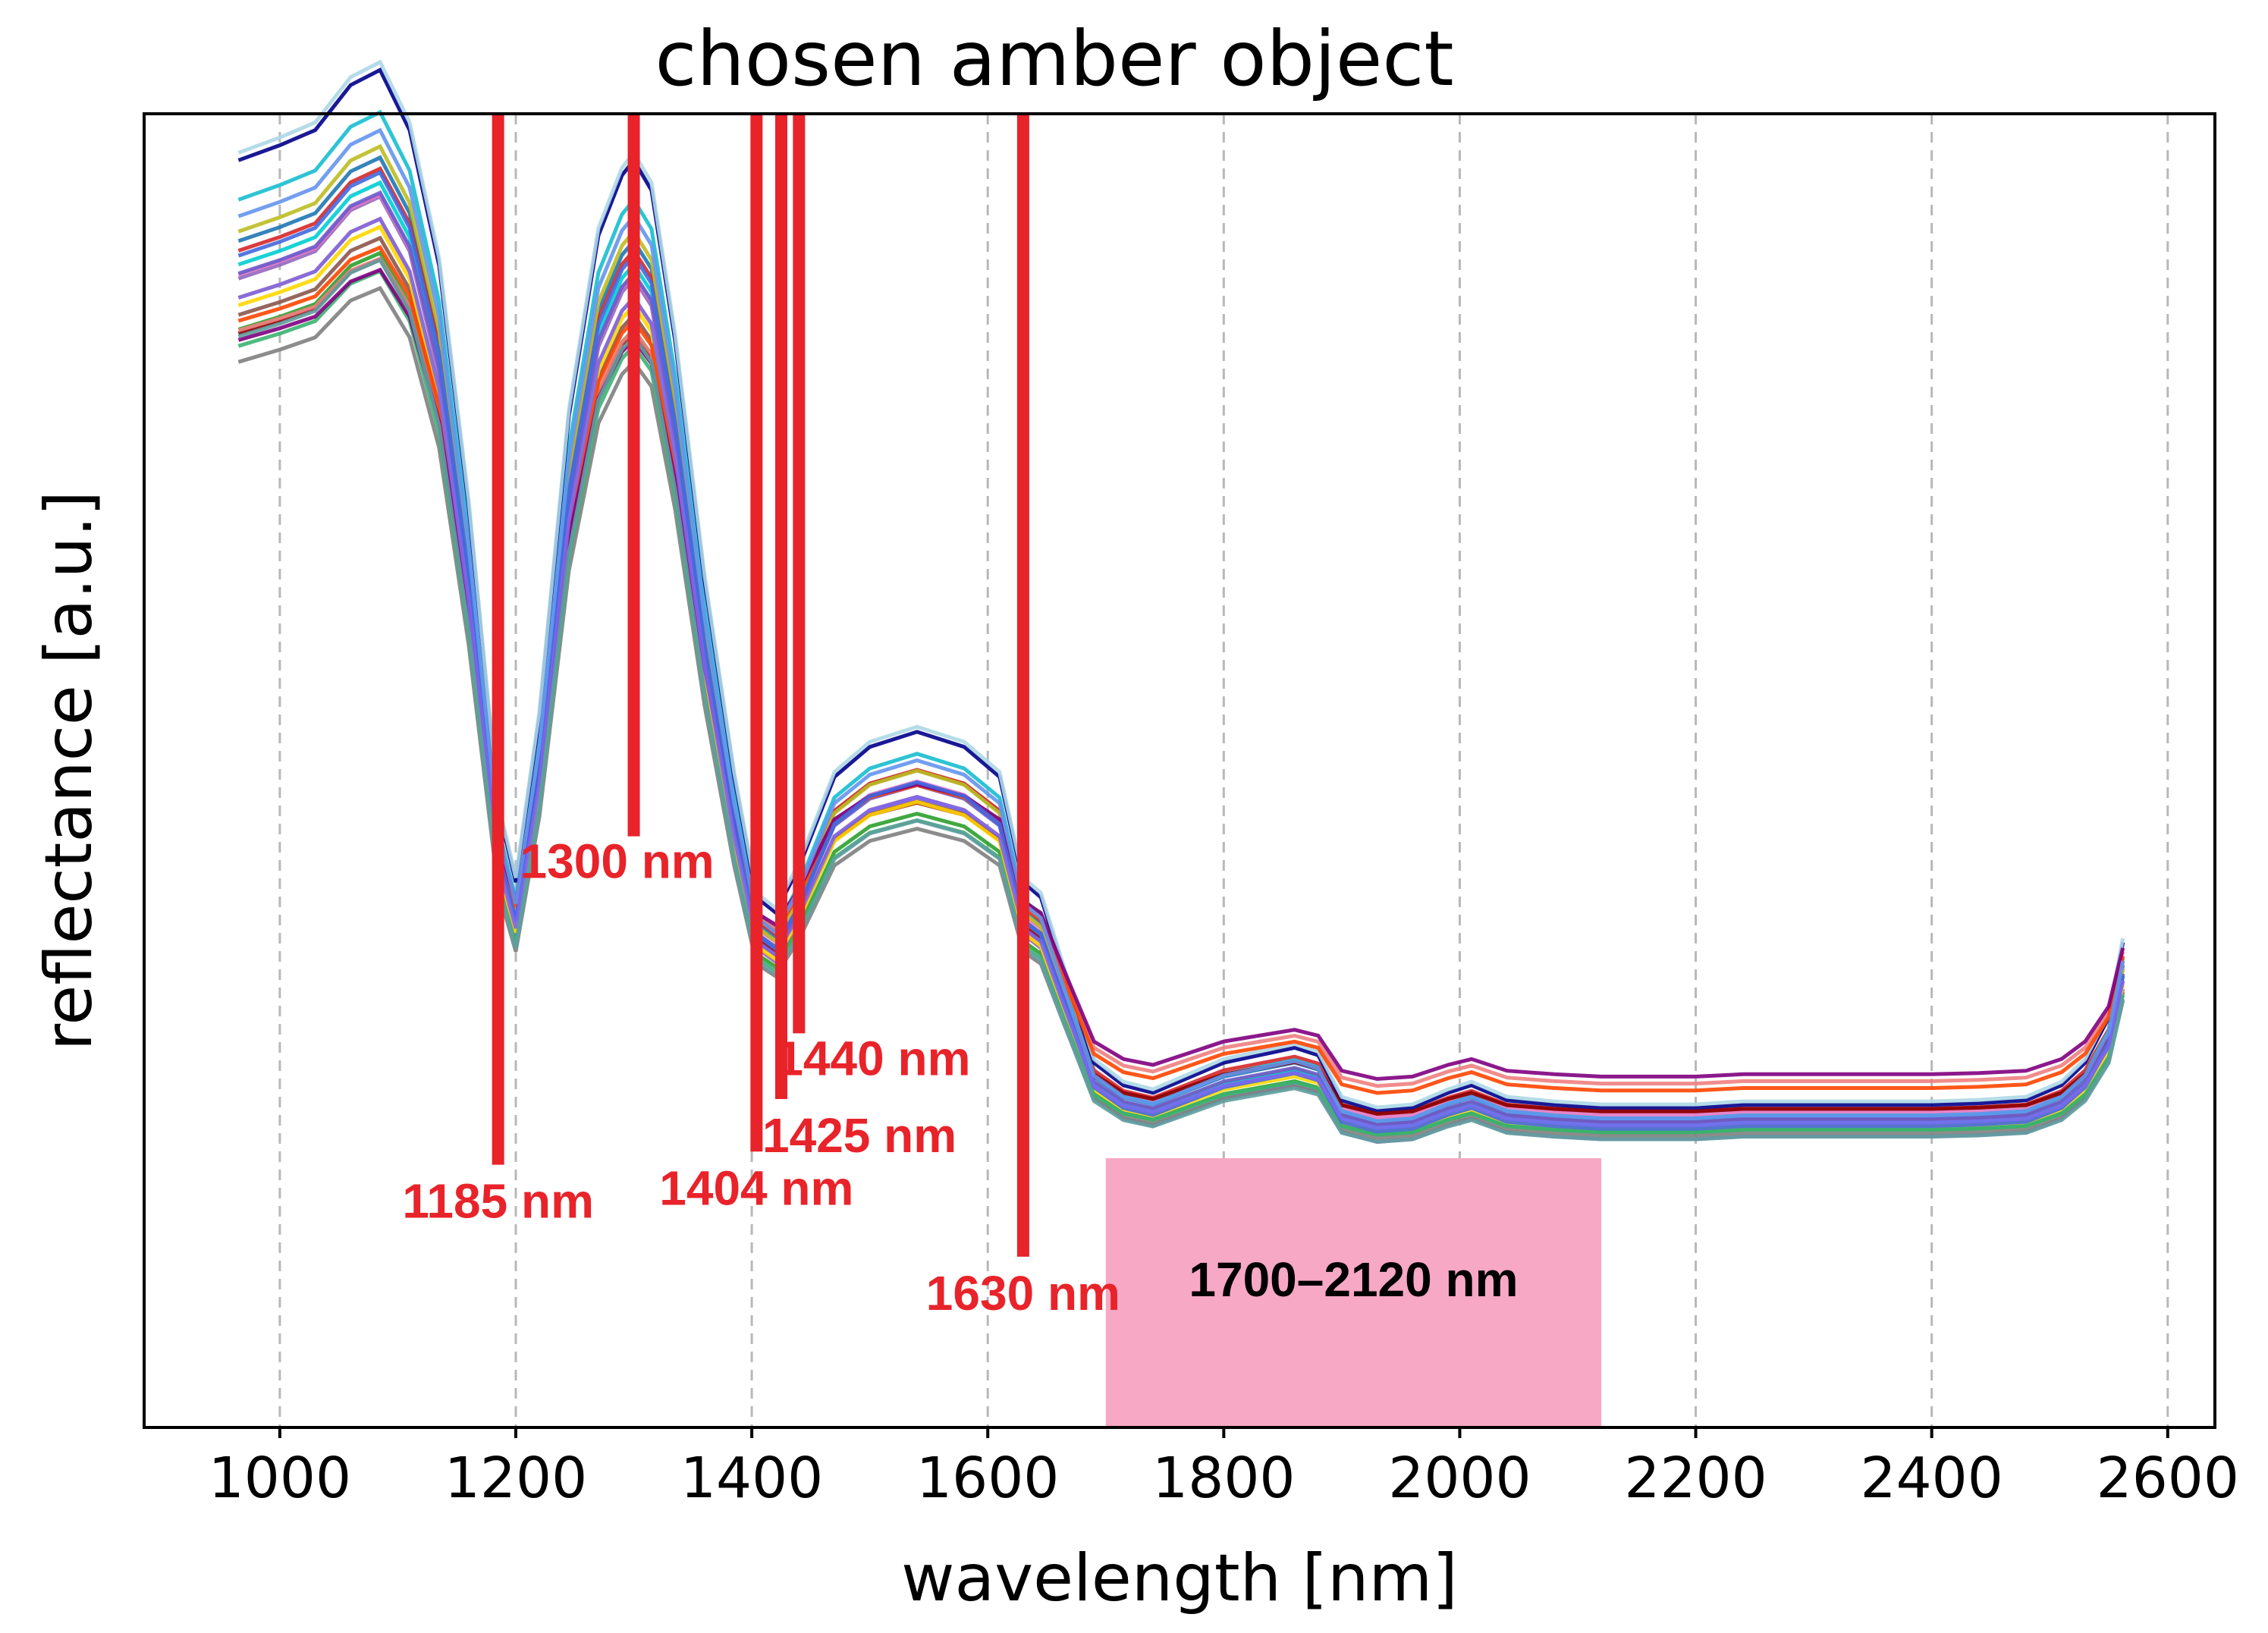  What do you see at coordinates (1179, 1578) in the screenshot?
I see `x-axis-label: wavelength [nm]` at bounding box center [1179, 1578].